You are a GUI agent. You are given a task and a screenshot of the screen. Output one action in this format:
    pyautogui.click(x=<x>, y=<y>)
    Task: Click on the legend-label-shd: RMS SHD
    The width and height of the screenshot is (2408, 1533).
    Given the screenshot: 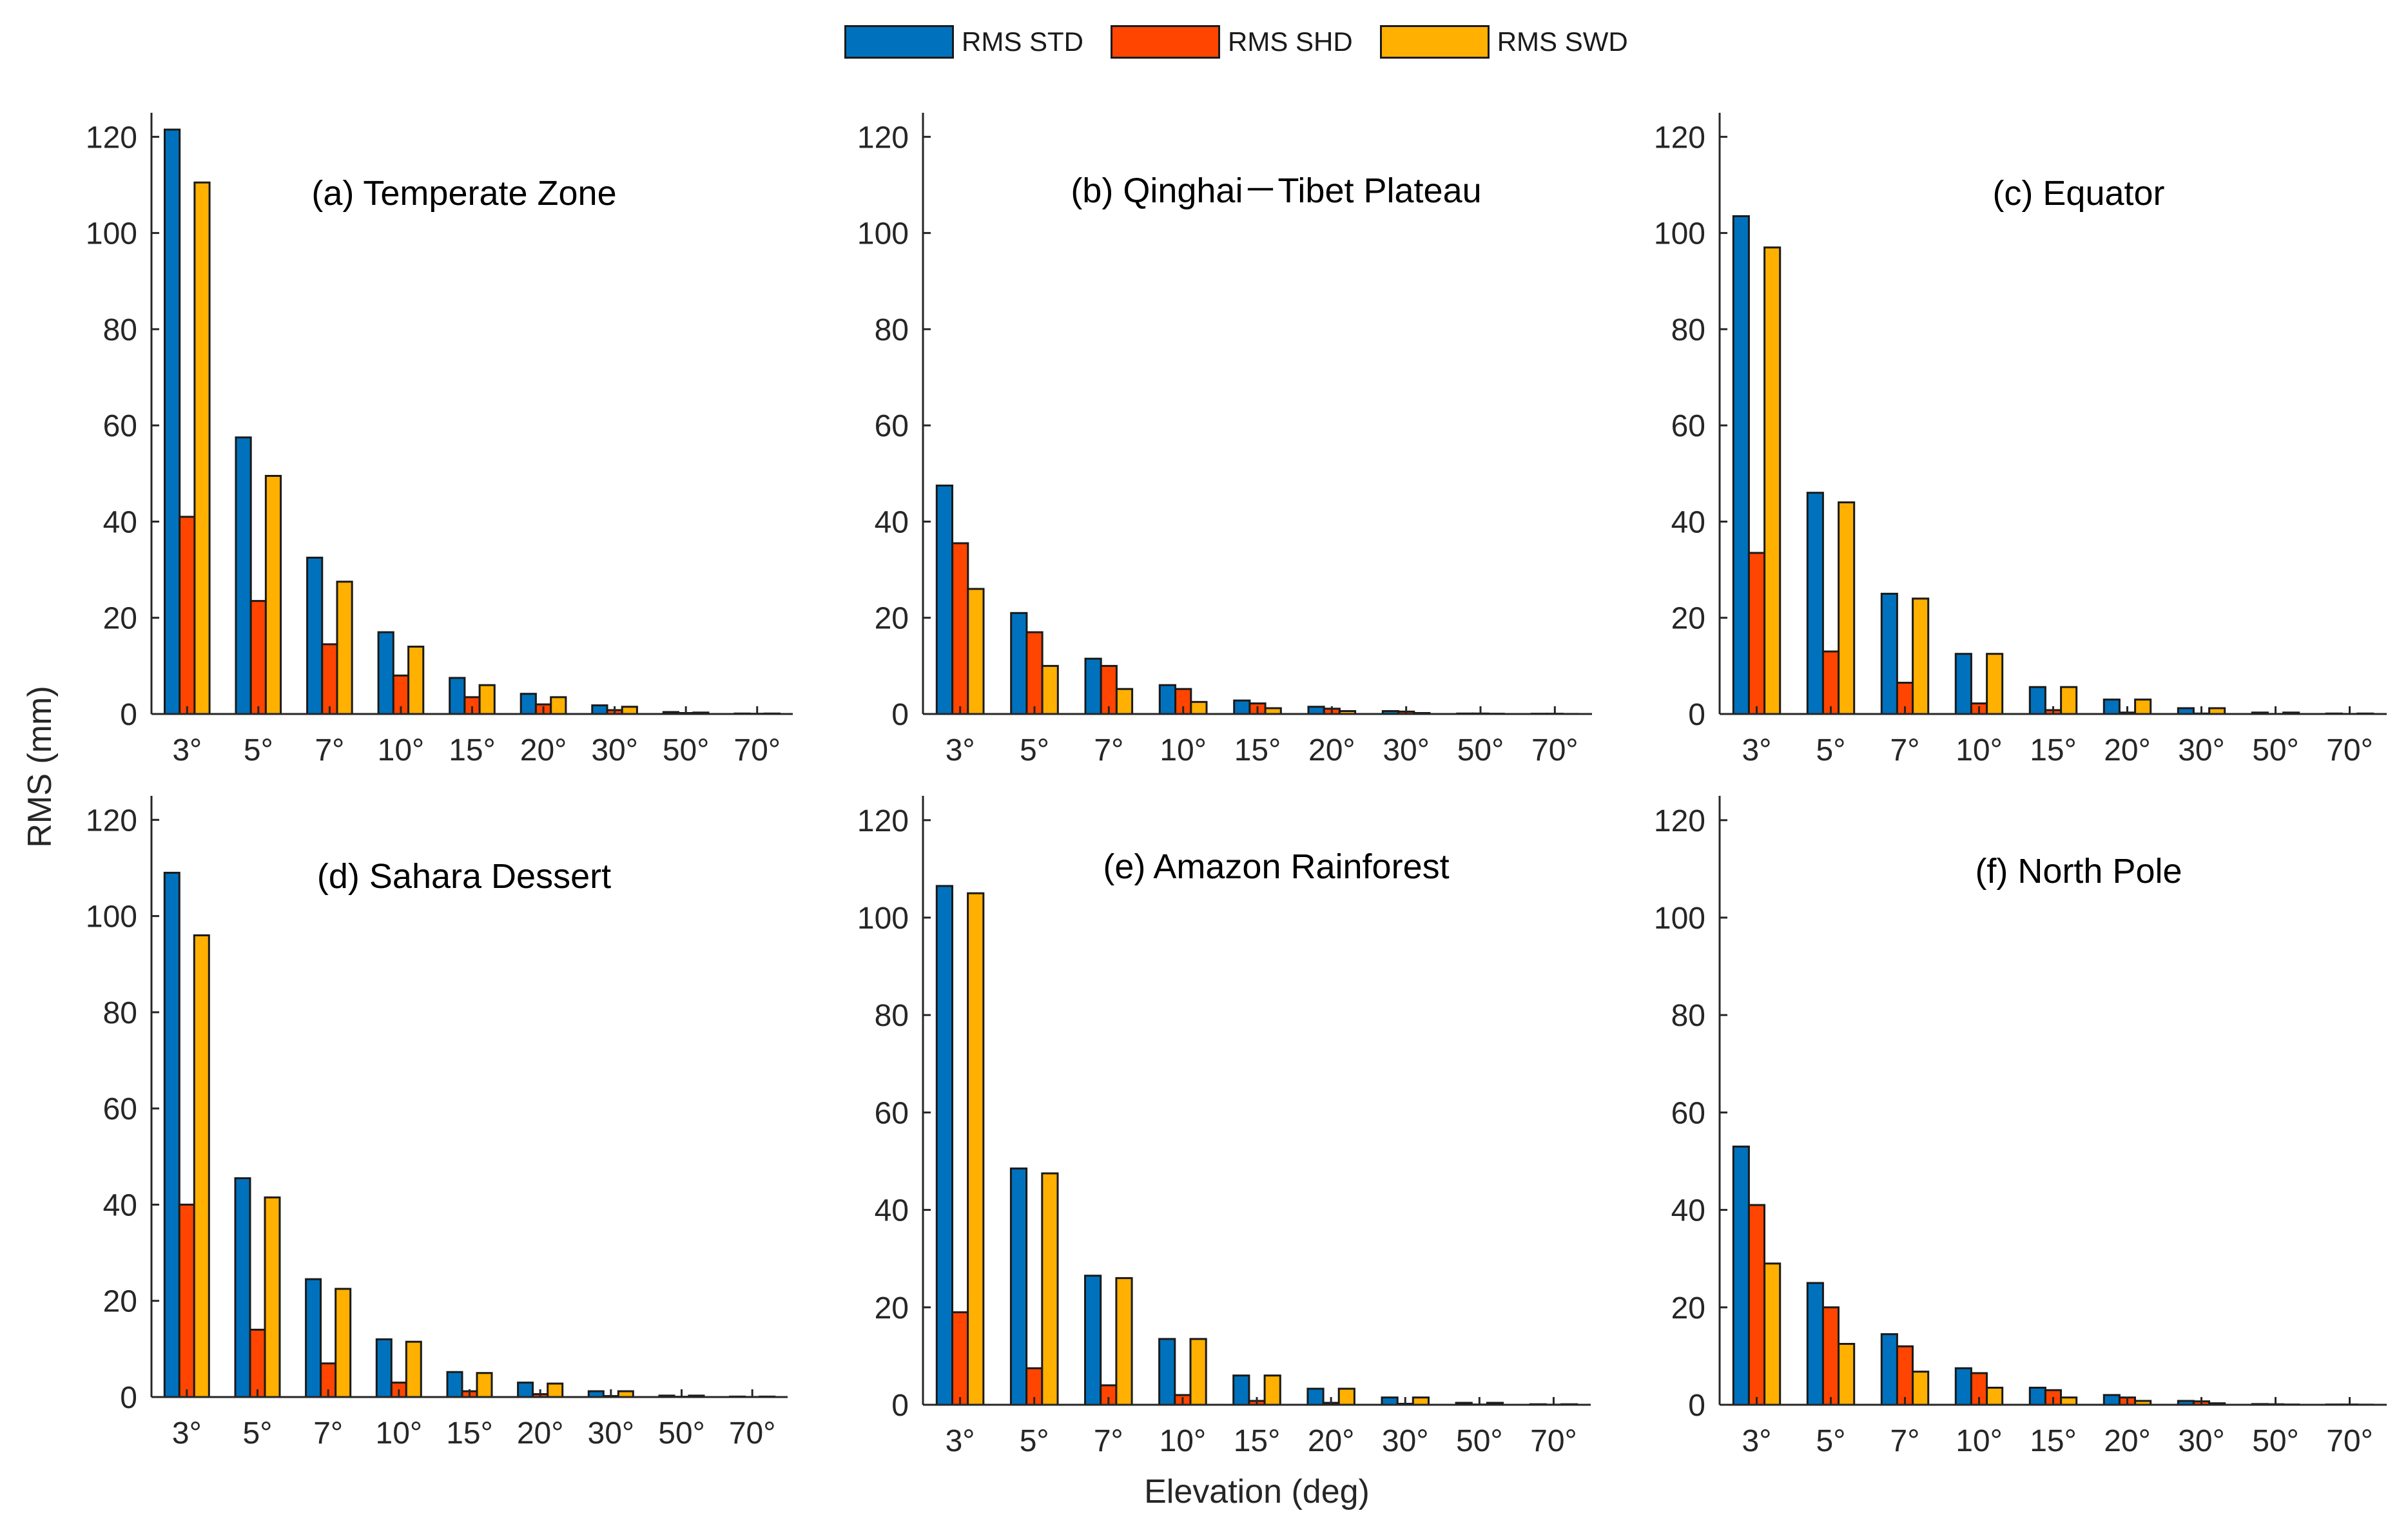 What is the action you would take?
    pyautogui.click(x=1290, y=41)
    